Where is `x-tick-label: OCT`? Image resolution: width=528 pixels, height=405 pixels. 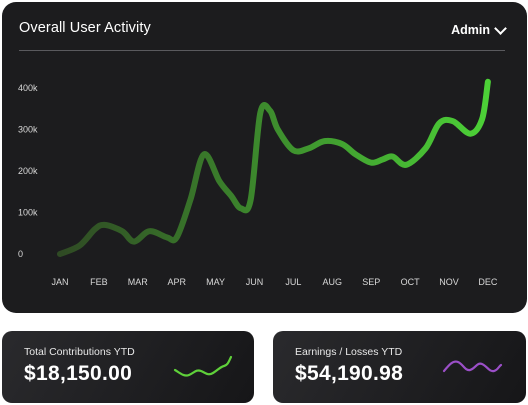 x-tick-label: OCT is located at coordinates (411, 282).